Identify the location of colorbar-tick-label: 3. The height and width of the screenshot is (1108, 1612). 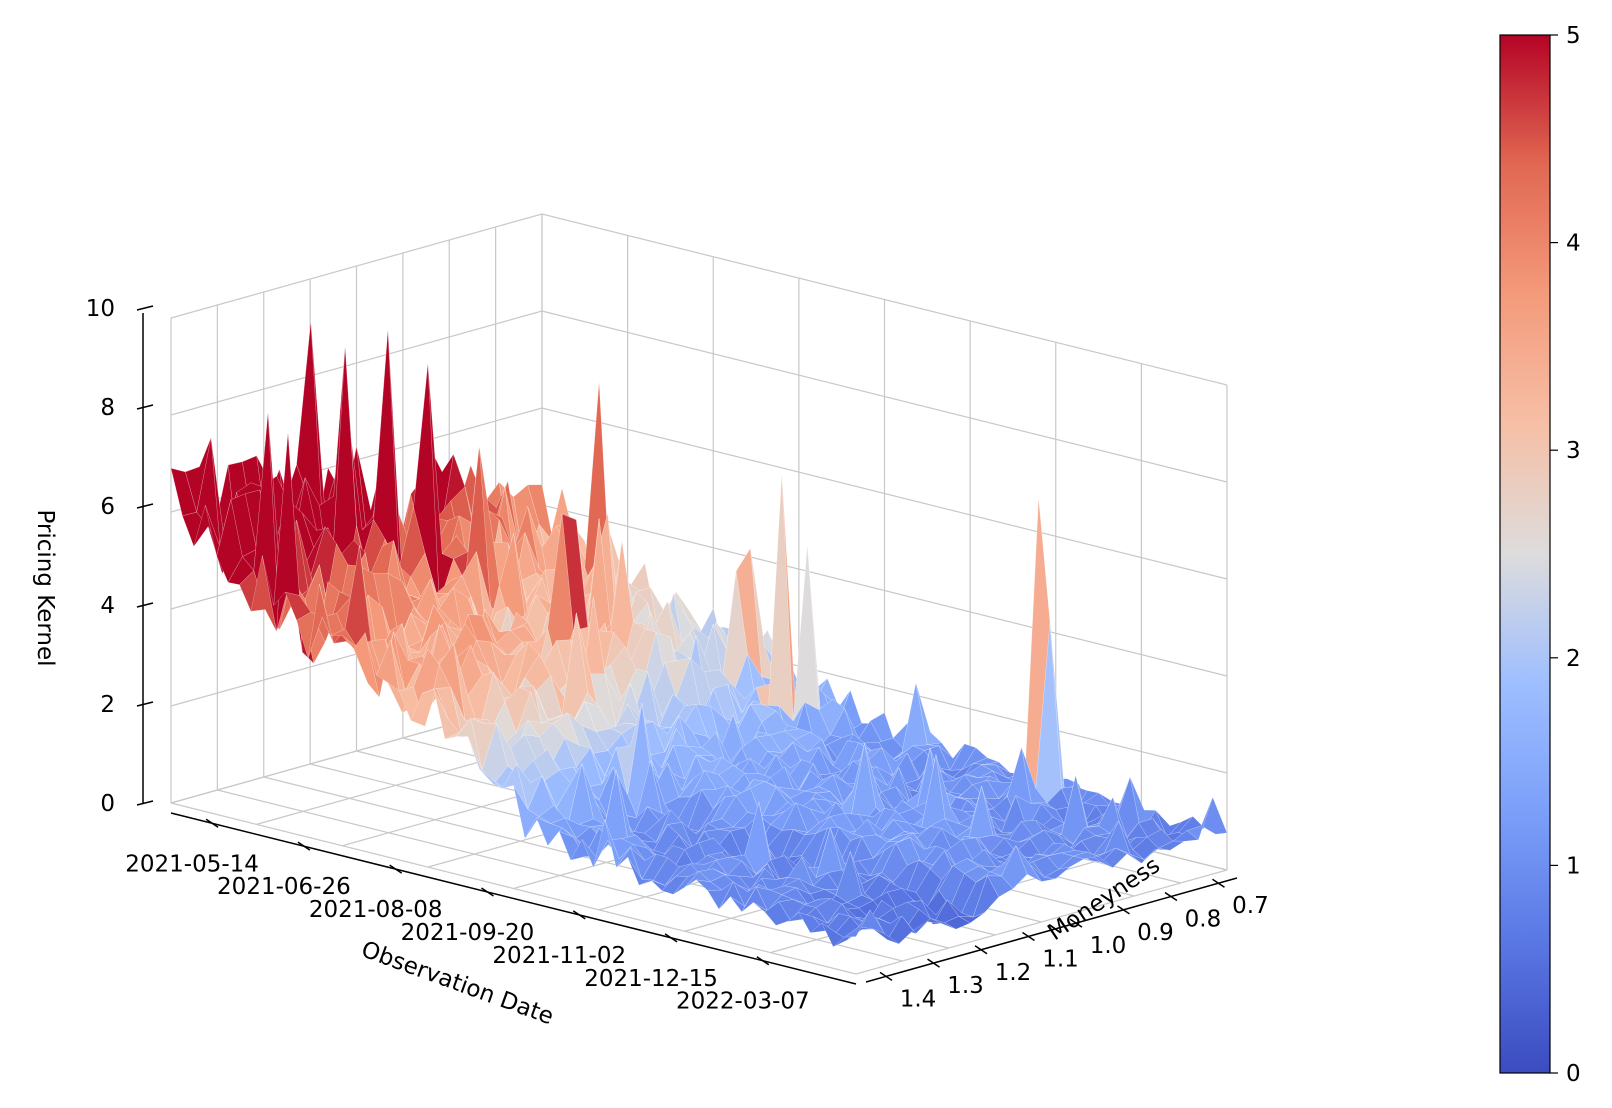
(1573, 451).